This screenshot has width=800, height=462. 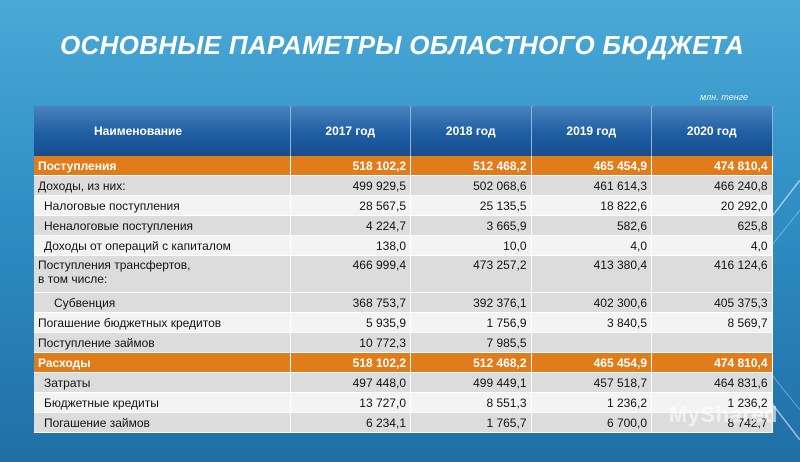 What do you see at coordinates (162, 342) in the screenshot?
I see `row-label: Поступление займов` at bounding box center [162, 342].